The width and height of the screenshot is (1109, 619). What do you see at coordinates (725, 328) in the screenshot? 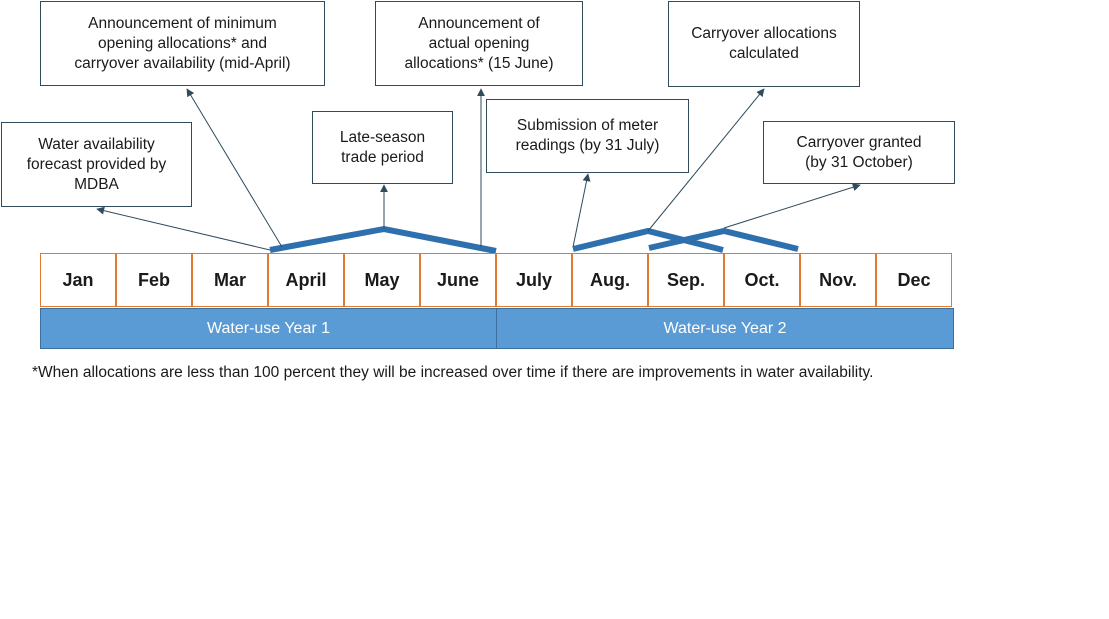
I see `water-use-year-2-bar: Water-use Year 2` at bounding box center [725, 328].